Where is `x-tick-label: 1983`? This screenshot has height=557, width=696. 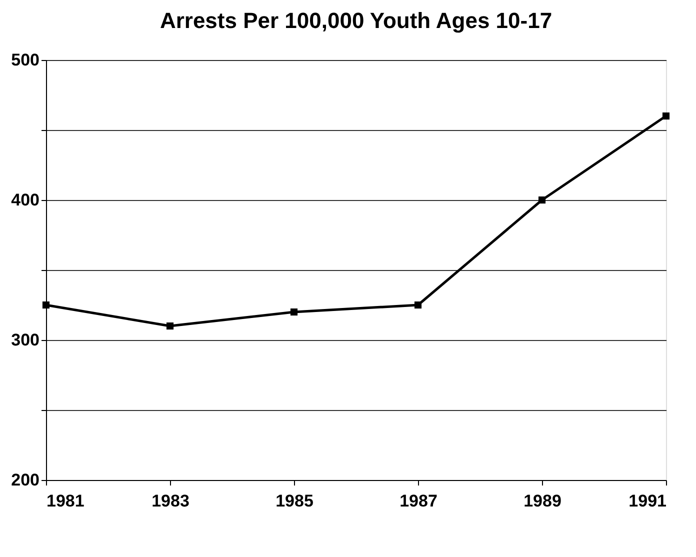
x-tick-label: 1983 is located at coordinates (171, 501).